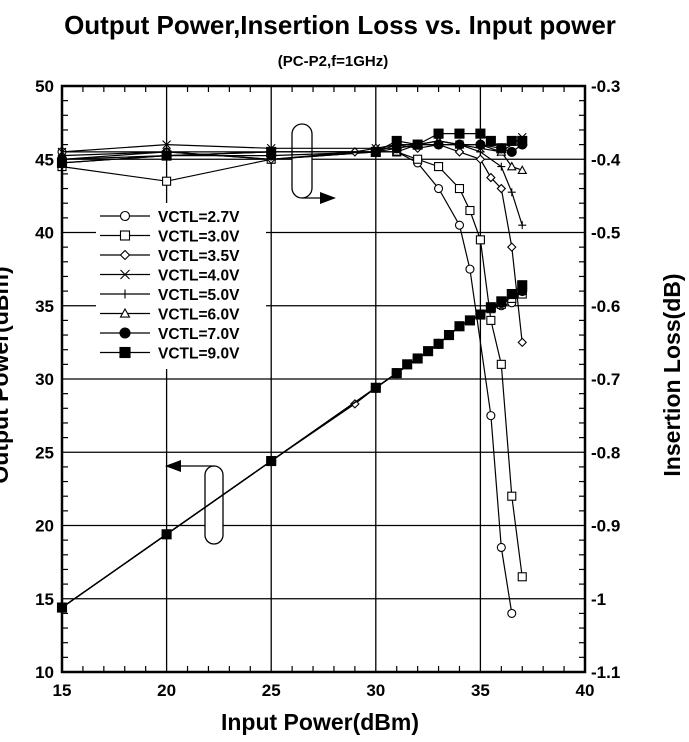 The image size is (689, 742). Describe the element at coordinates (6, 374) in the screenshot. I see `y-axis-label: Output Power(dBm)` at that location.